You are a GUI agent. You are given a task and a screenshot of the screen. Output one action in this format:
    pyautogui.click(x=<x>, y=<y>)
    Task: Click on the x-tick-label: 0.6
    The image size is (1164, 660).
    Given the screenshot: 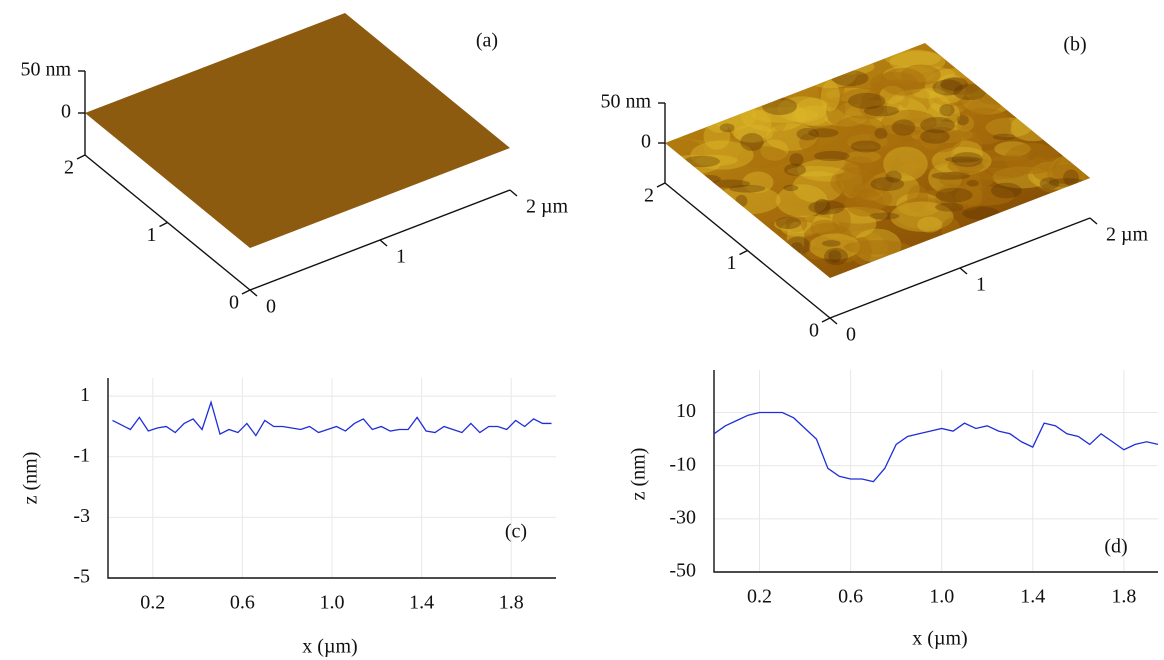 What is the action you would take?
    pyautogui.click(x=242, y=603)
    